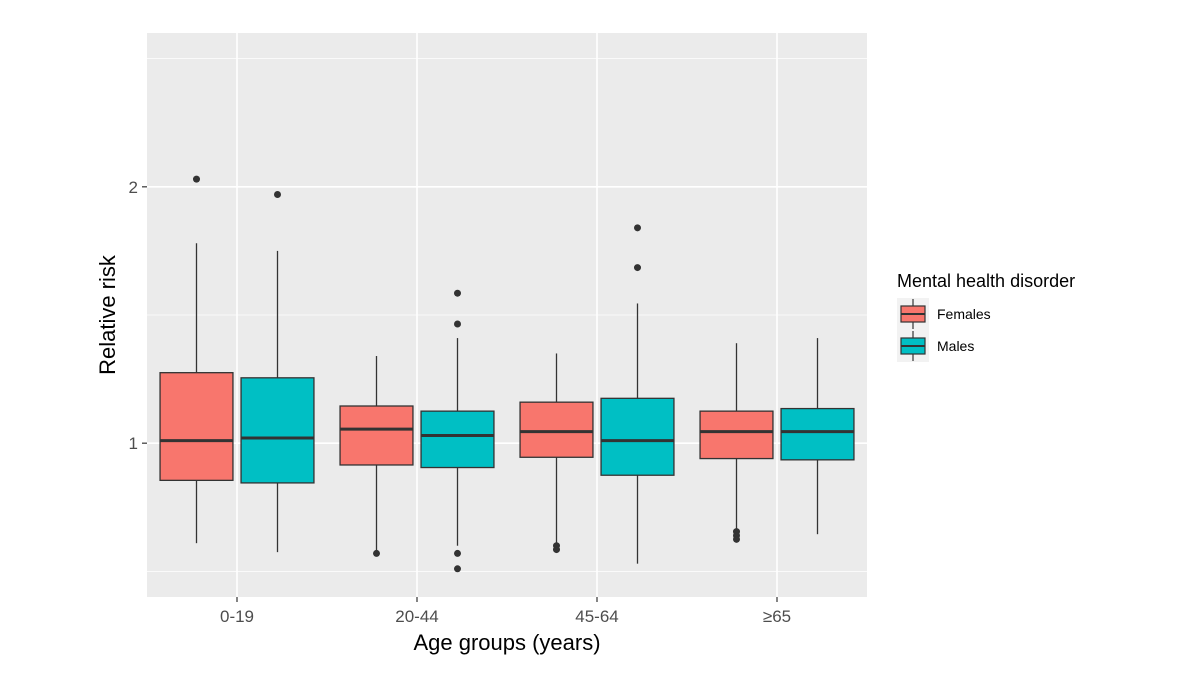 The image size is (1200, 675). What do you see at coordinates (505, 611) in the screenshot?
I see `x-axis: 0-19 20-44 45-64 ≥65` at bounding box center [505, 611].